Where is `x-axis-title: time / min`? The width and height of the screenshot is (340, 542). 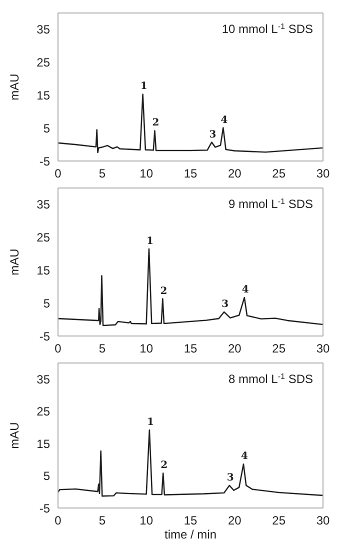
x-axis-title: time / min is located at coordinates (190, 535).